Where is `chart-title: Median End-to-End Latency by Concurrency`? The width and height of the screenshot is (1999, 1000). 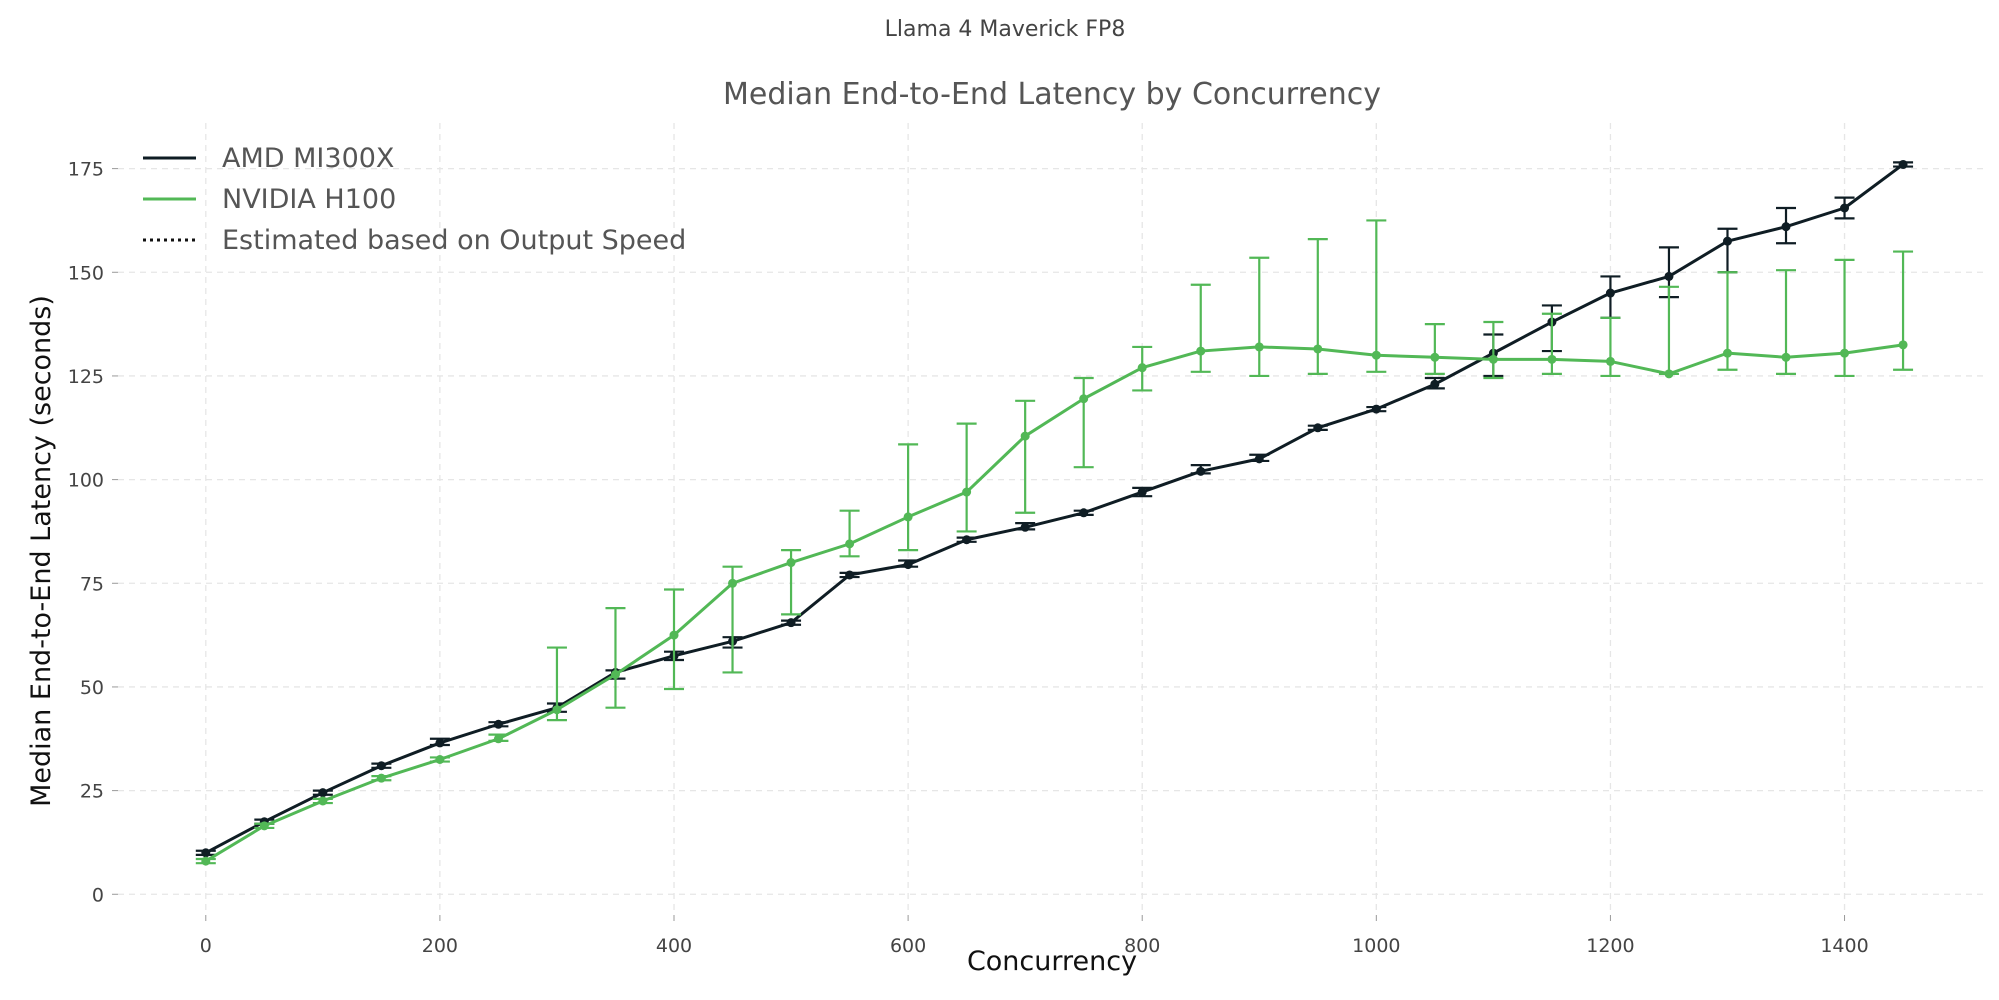 chart-title: Median End-to-End Latency by Concurrency is located at coordinates (1052, 94).